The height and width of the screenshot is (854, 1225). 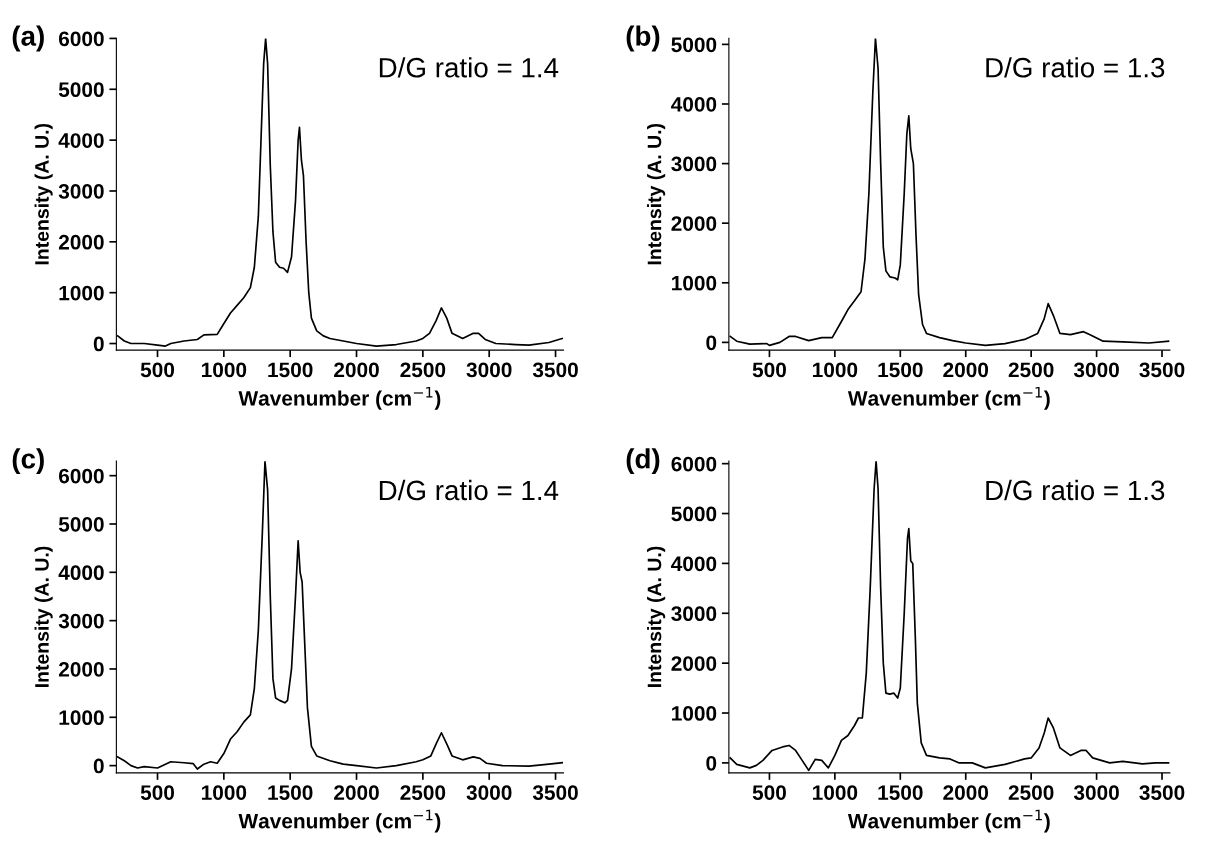 What do you see at coordinates (28, 461) in the screenshot?
I see `chart-title: (c)` at bounding box center [28, 461].